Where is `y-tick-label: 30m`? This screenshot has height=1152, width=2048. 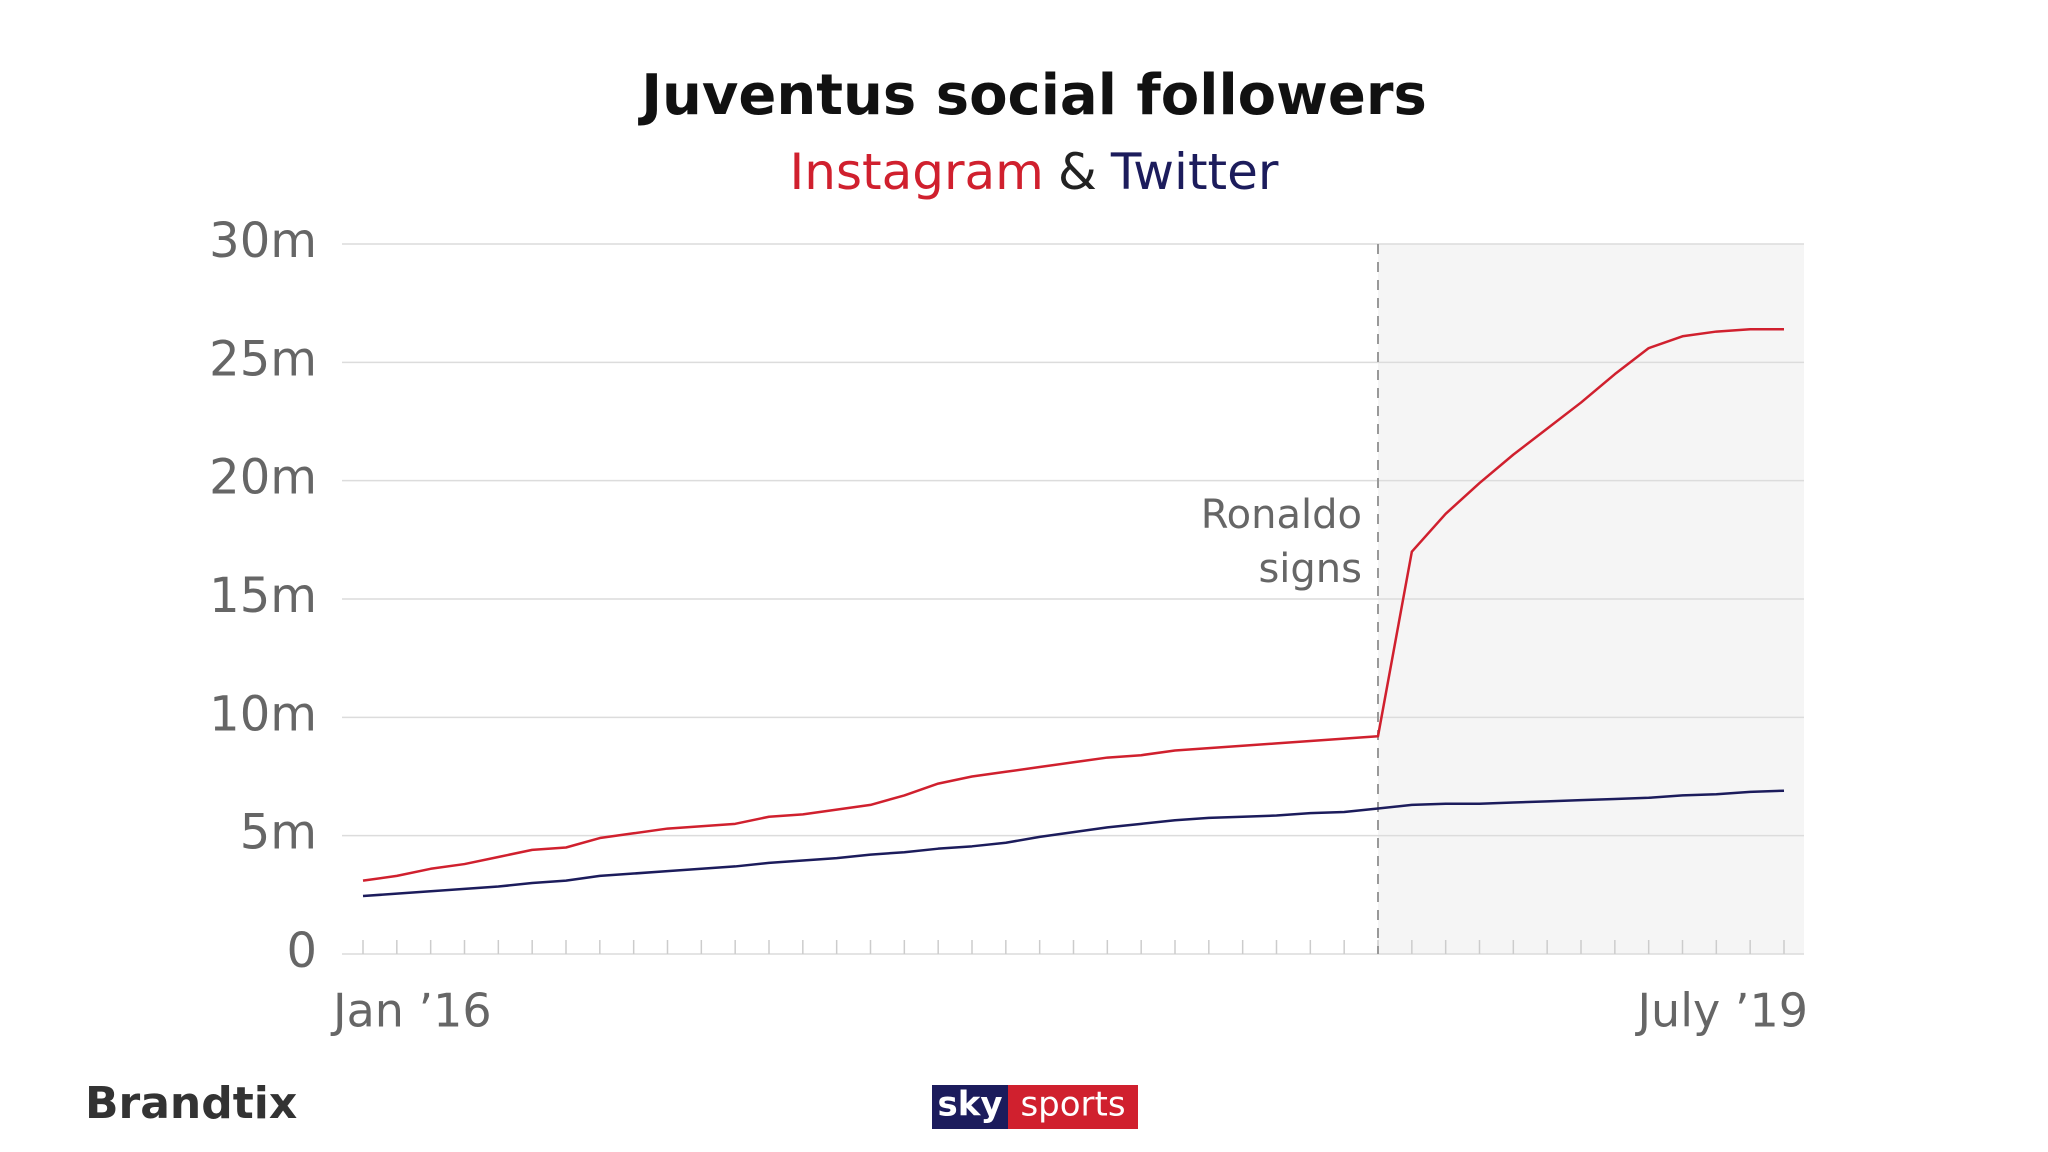
y-tick-label: 30m is located at coordinates (263, 241).